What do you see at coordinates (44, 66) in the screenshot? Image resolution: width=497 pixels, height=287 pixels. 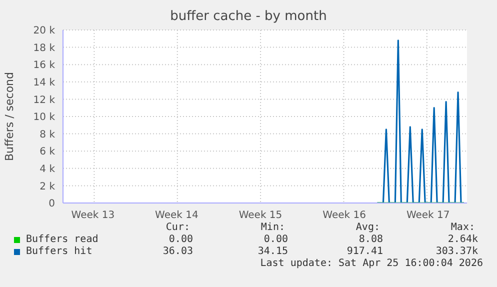 I see `y-tick-label: 16 k` at bounding box center [44, 66].